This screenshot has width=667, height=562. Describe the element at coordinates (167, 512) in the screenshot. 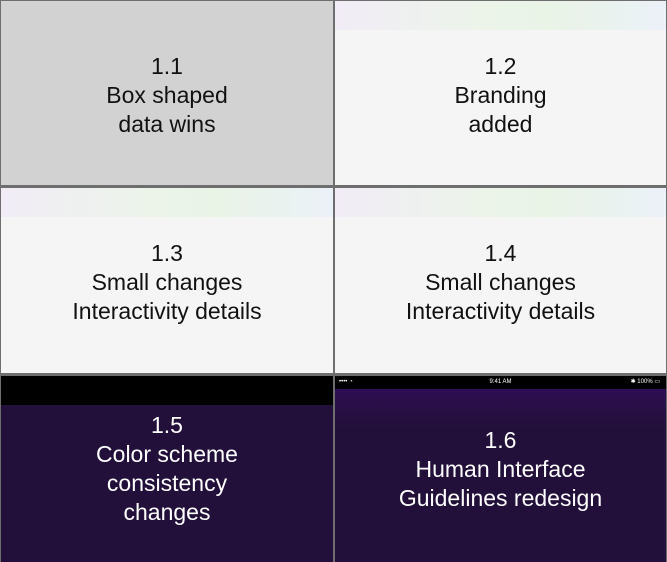

I see `tile-line: changes` at that location.